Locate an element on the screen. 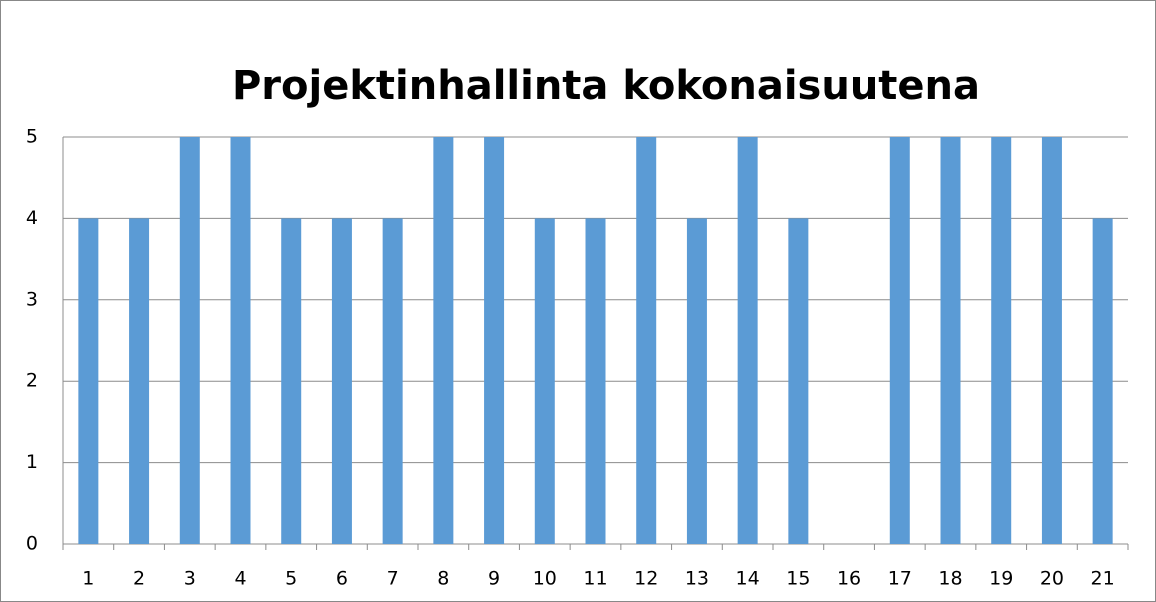  y-tick-label: 4 is located at coordinates (32, 218).